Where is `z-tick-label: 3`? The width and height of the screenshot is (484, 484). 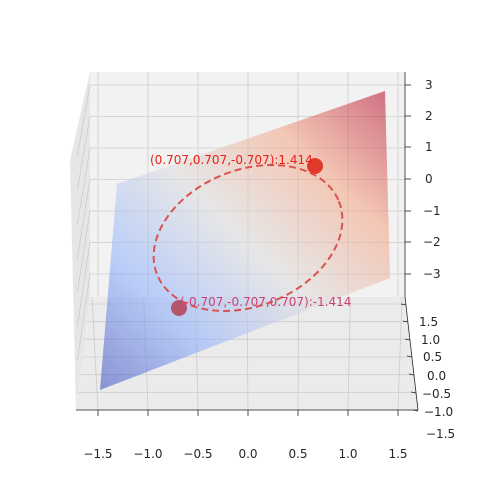 z-tick-label: 3 is located at coordinates (429, 85).